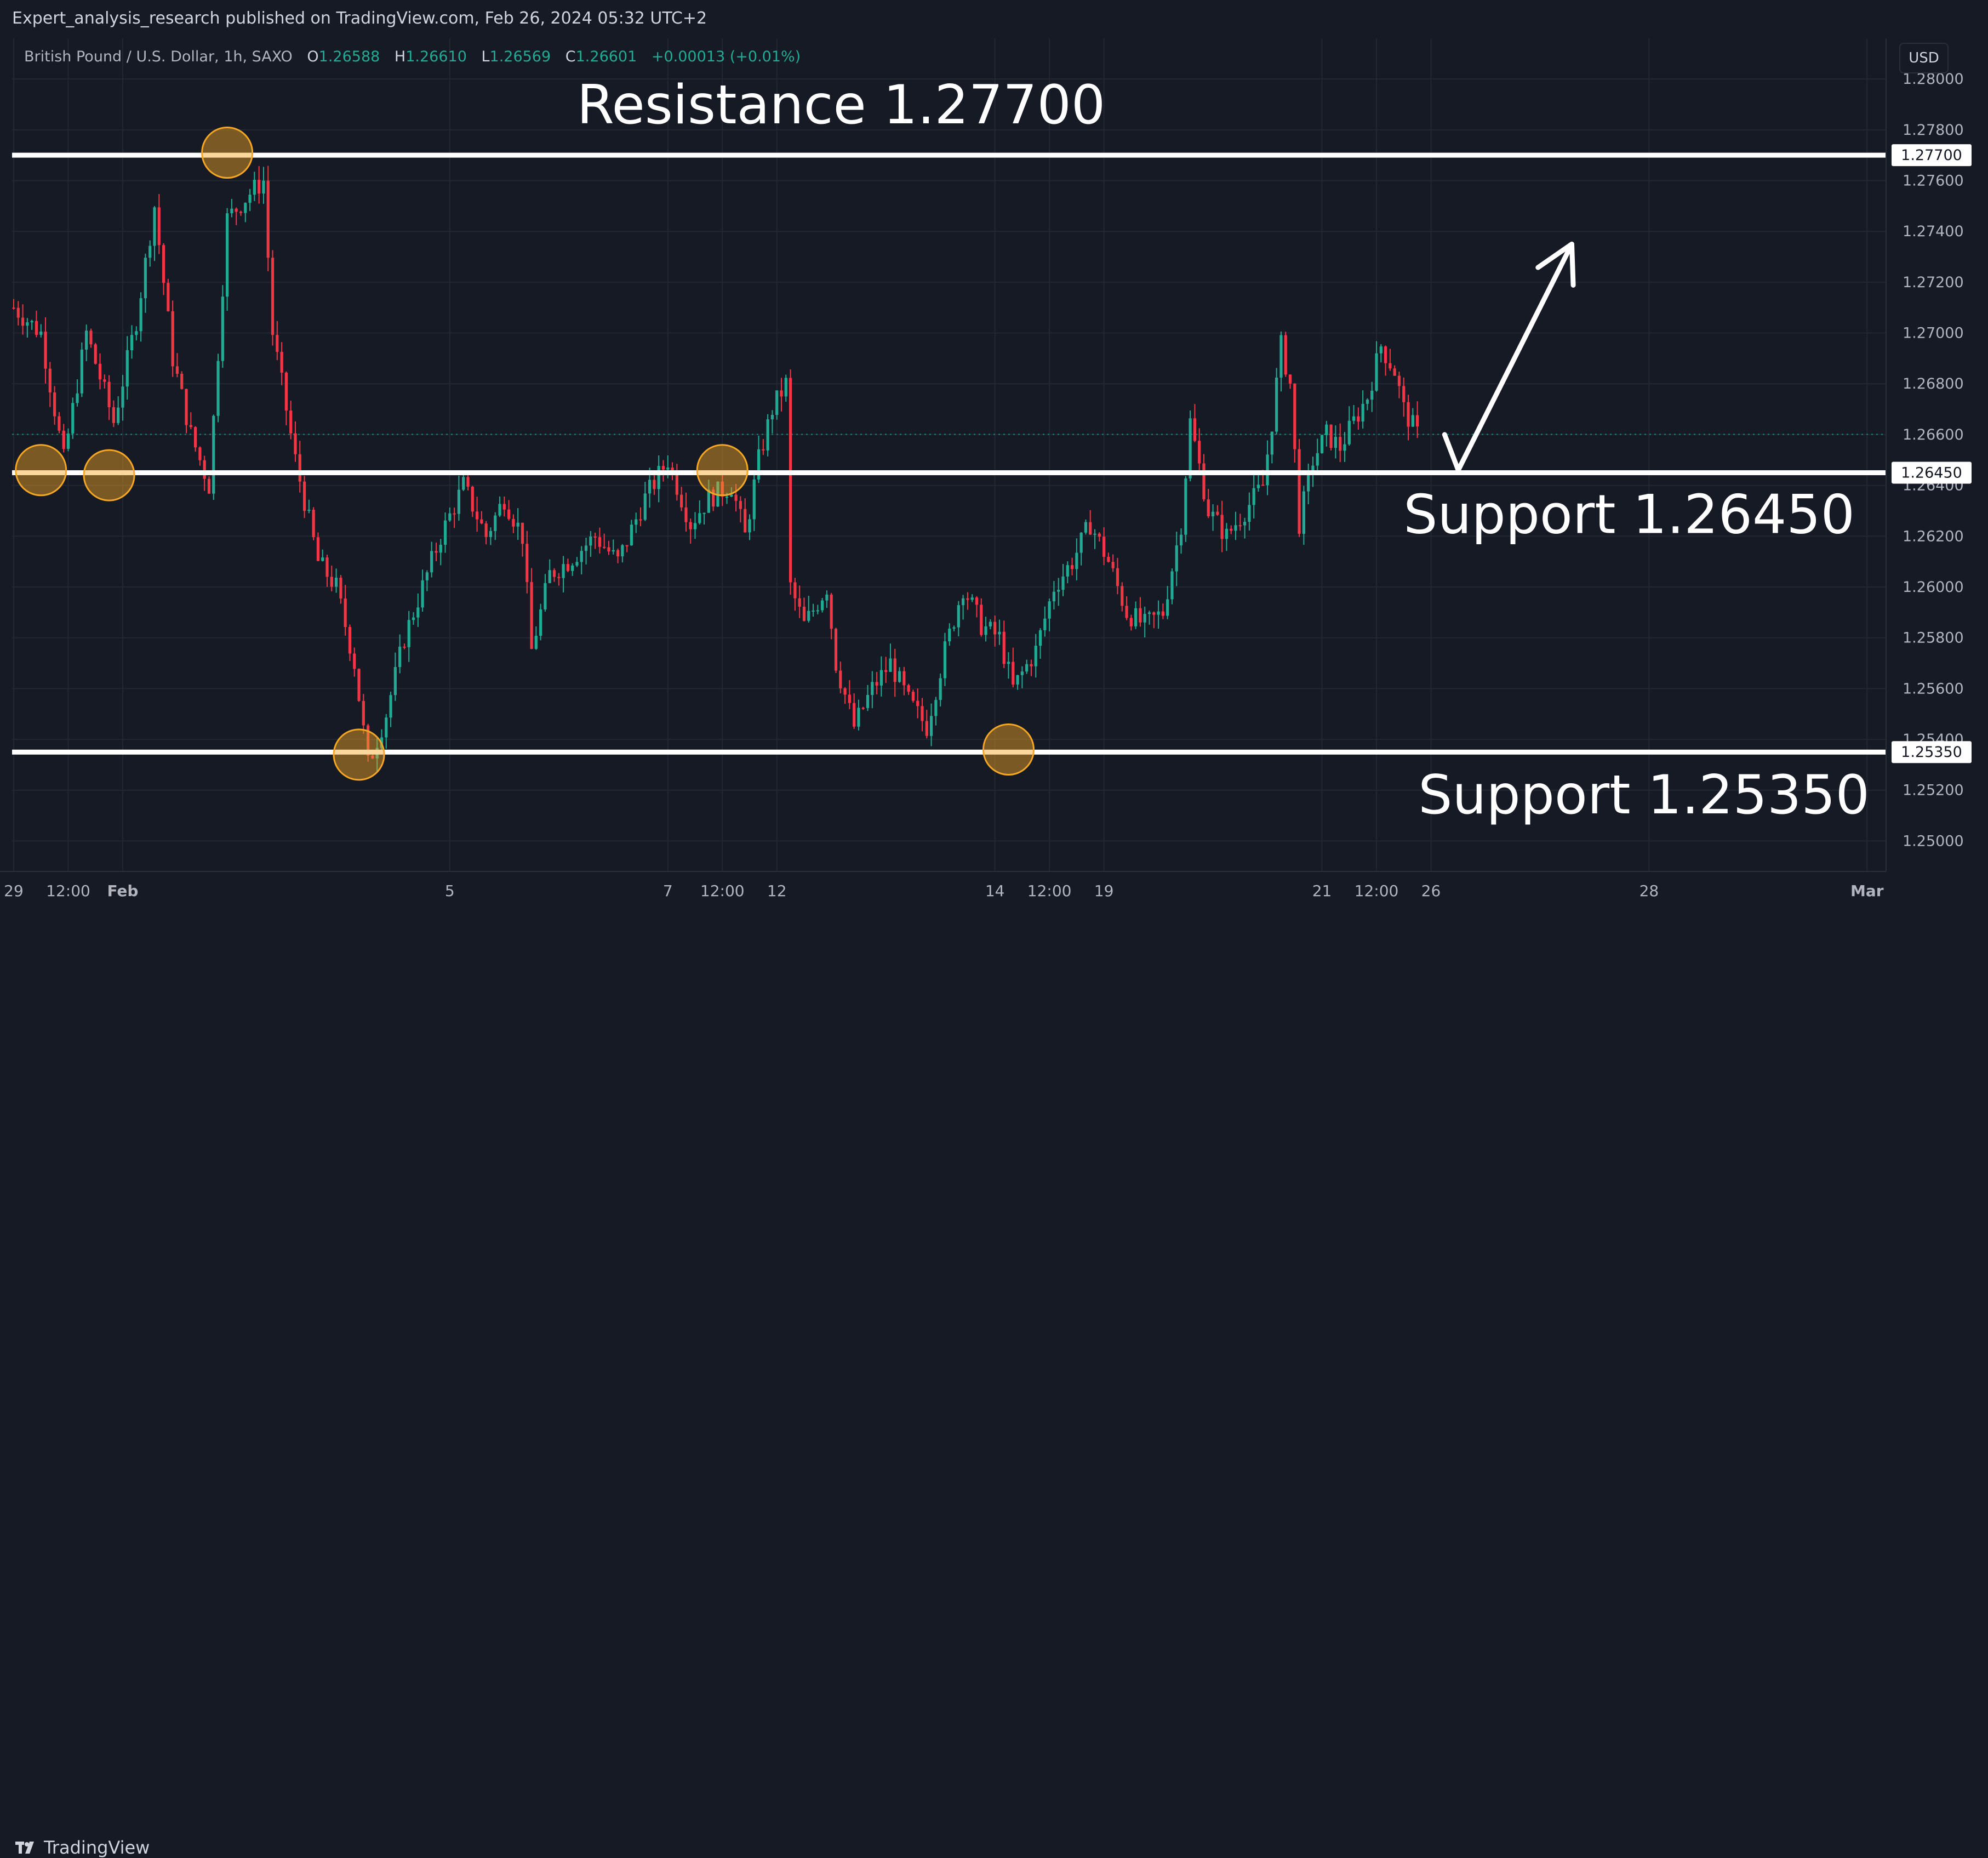 This screenshot has height=1858, width=1988. I want to click on time-axis-panel, so click(943, 892).